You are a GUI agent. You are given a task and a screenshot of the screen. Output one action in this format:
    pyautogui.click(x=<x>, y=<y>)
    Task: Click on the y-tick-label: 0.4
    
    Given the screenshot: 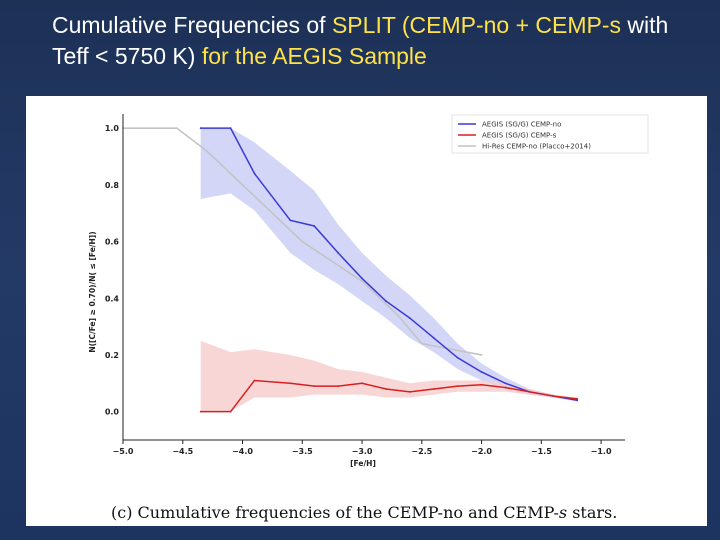 What is the action you would take?
    pyautogui.click(x=112, y=298)
    